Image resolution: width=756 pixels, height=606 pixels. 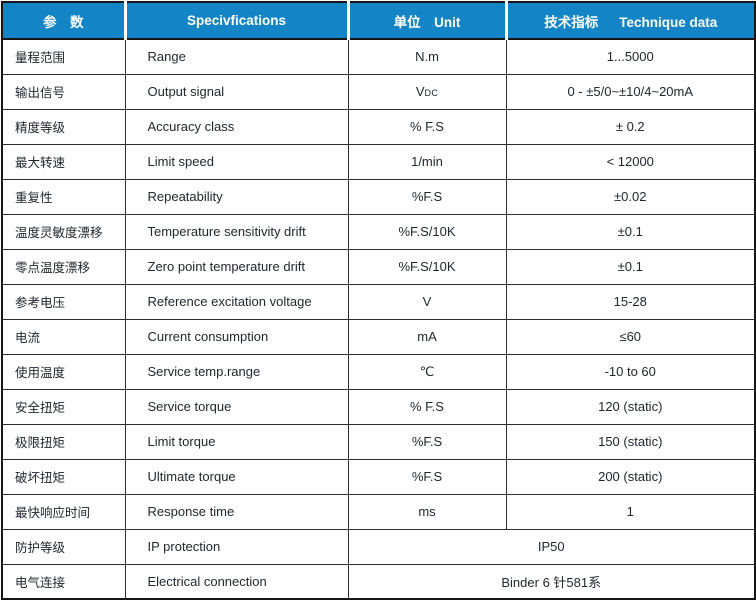 What do you see at coordinates (63, 581) in the screenshot?
I see `param-cell: 电气连接` at bounding box center [63, 581].